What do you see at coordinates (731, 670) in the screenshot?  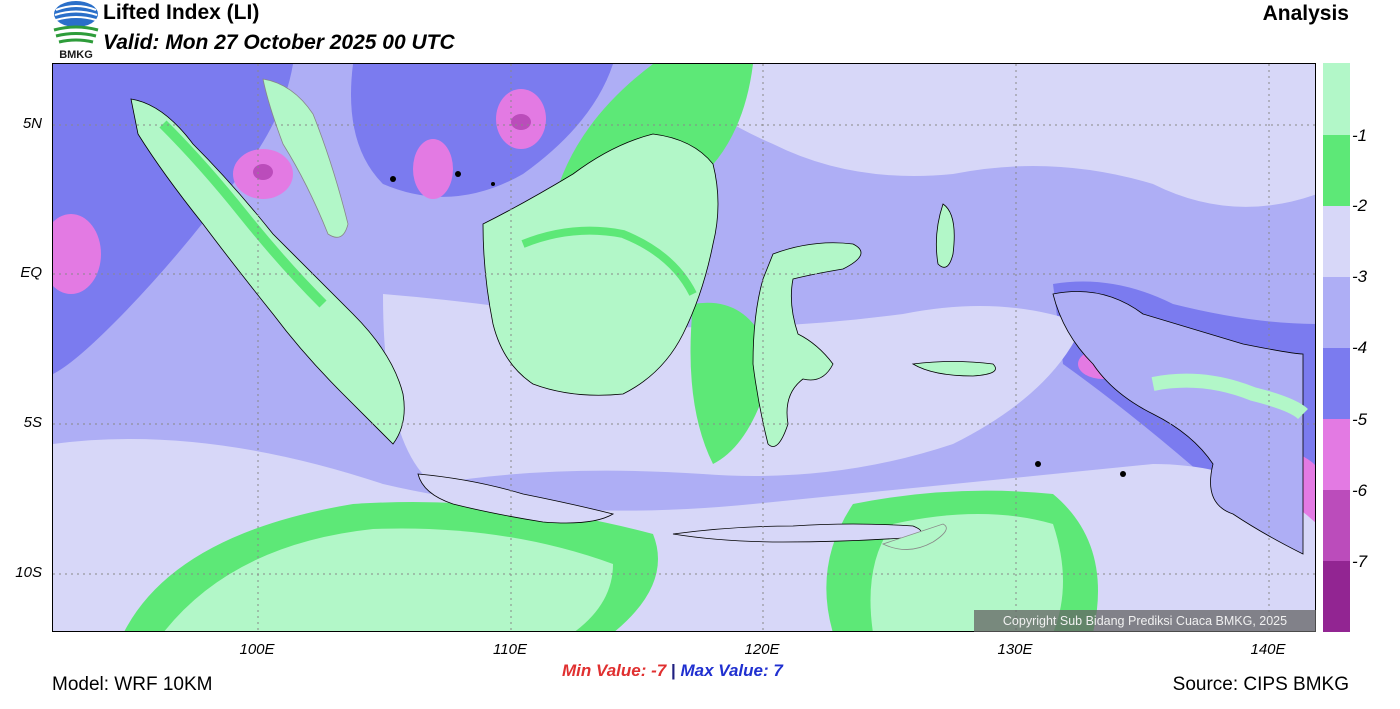 I see `max-value: Max Value: 7` at bounding box center [731, 670].